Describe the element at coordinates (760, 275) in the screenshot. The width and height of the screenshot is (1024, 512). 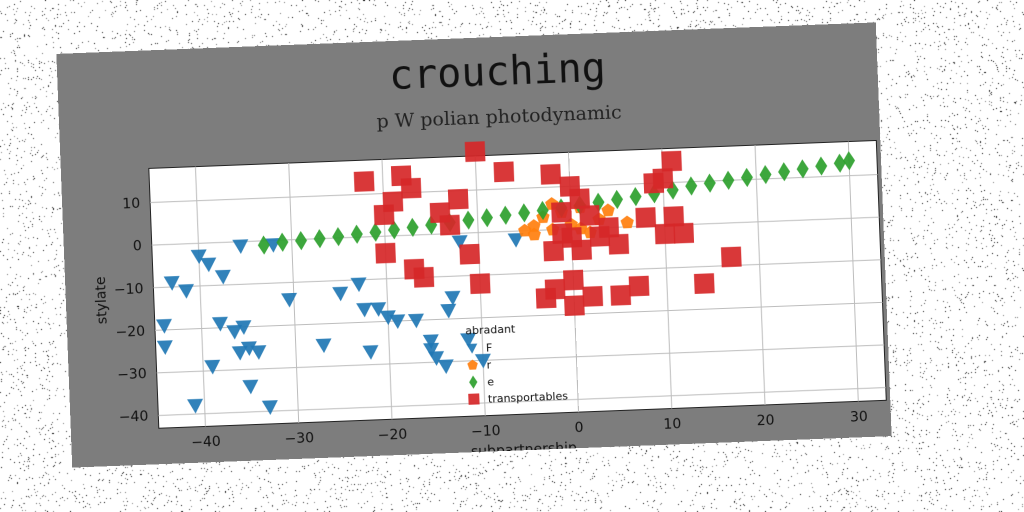
I see `x-grid-line` at that location.